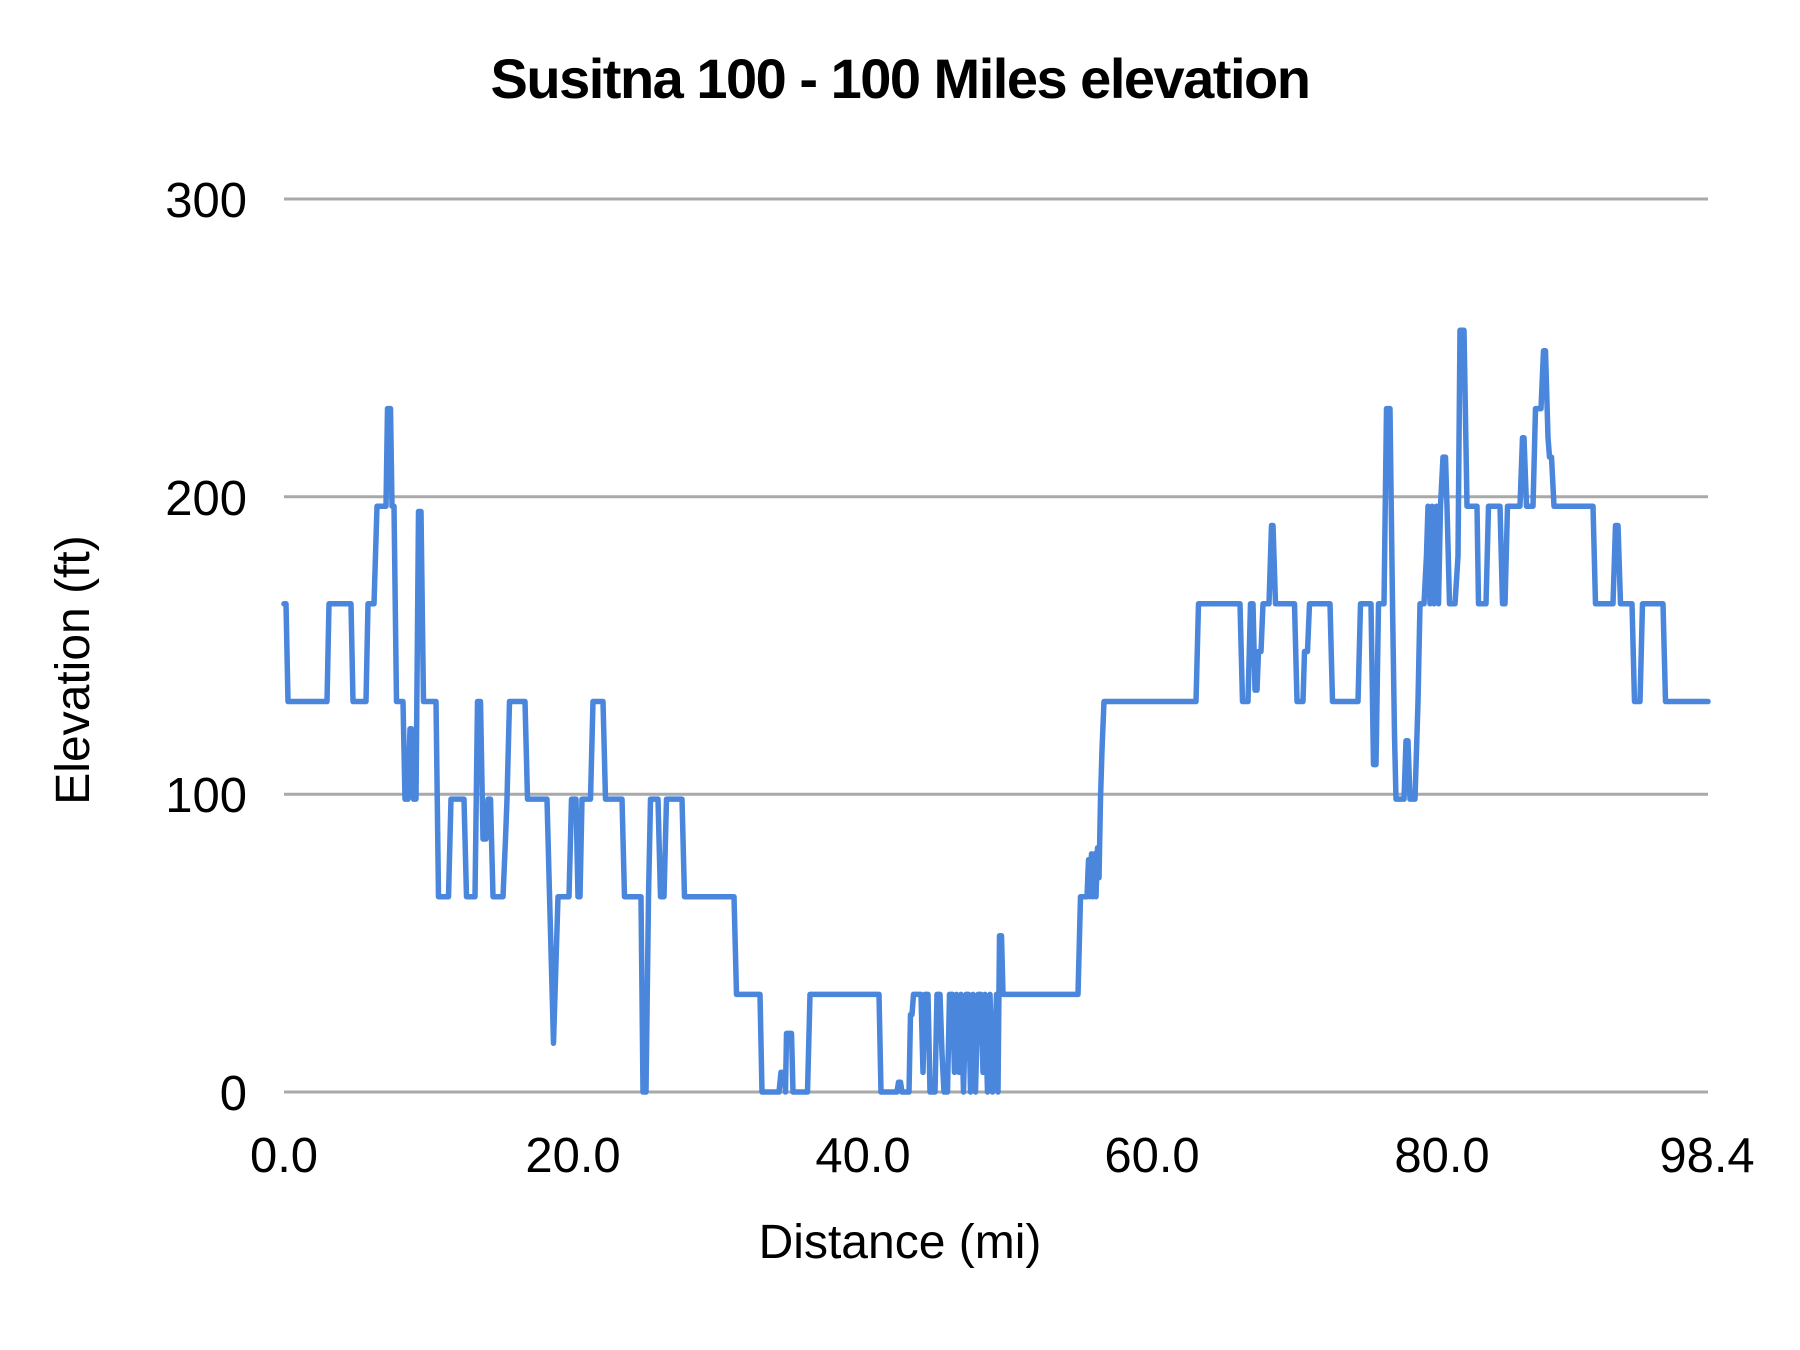 The image size is (1800, 1350). What do you see at coordinates (206, 201) in the screenshot?
I see `svg-text: 300` at bounding box center [206, 201].